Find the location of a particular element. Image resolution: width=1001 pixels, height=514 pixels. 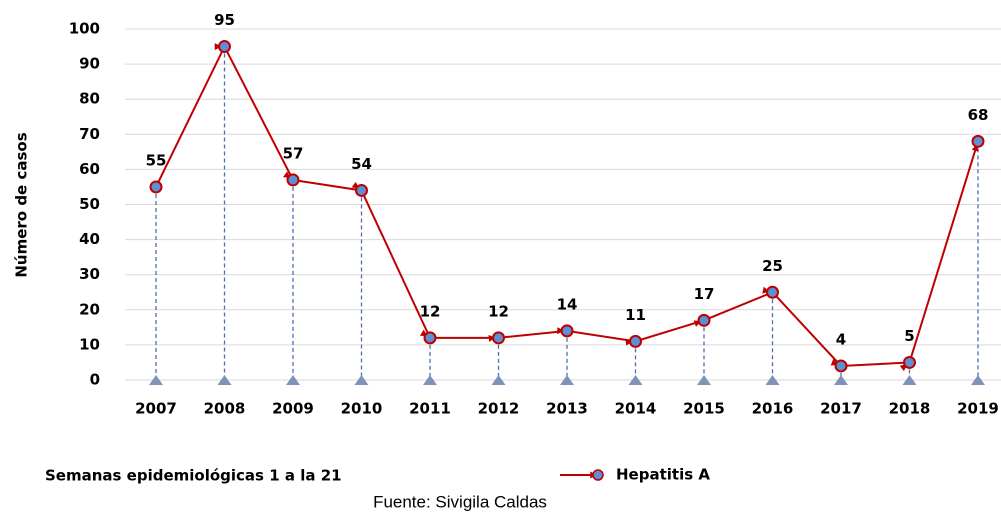

y-tick-label: 40 is located at coordinates (89, 239).